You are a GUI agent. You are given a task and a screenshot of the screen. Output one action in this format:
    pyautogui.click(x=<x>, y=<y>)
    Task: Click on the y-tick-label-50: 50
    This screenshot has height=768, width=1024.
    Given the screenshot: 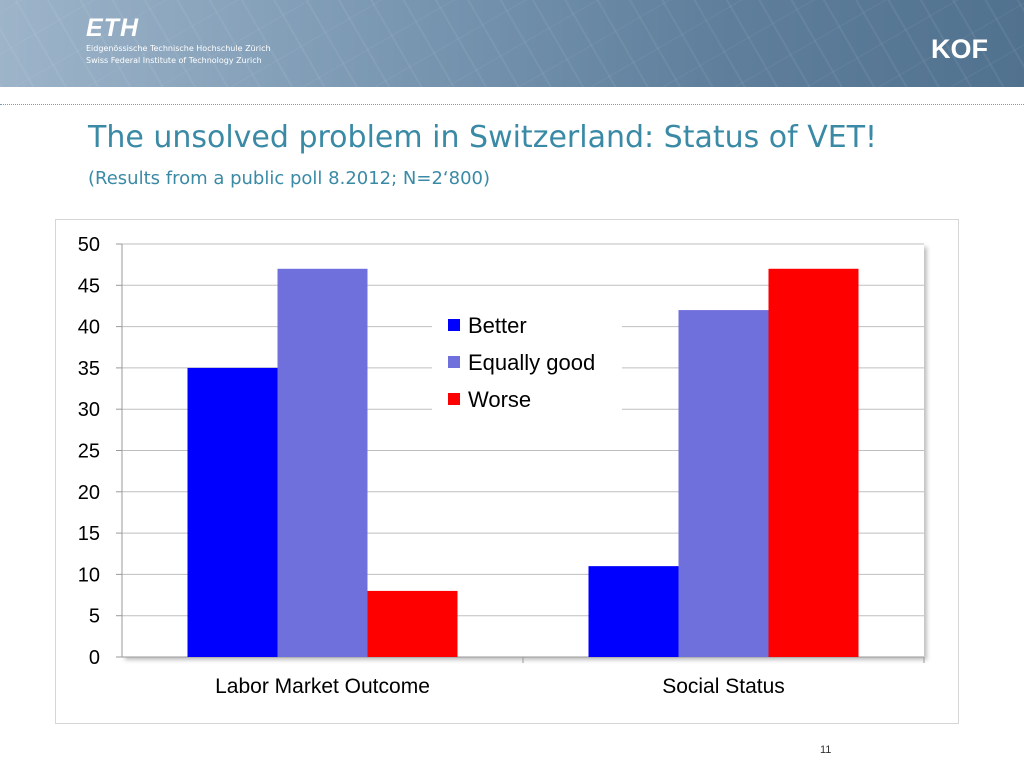 What is the action you would take?
    pyautogui.click(x=89, y=245)
    